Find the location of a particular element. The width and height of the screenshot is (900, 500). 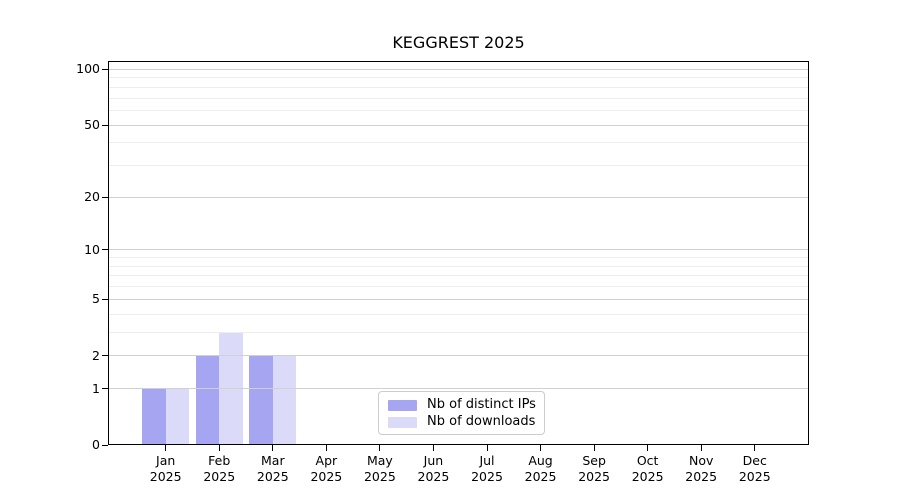

x-tick-label: Jul 2025 is located at coordinates (487, 469).